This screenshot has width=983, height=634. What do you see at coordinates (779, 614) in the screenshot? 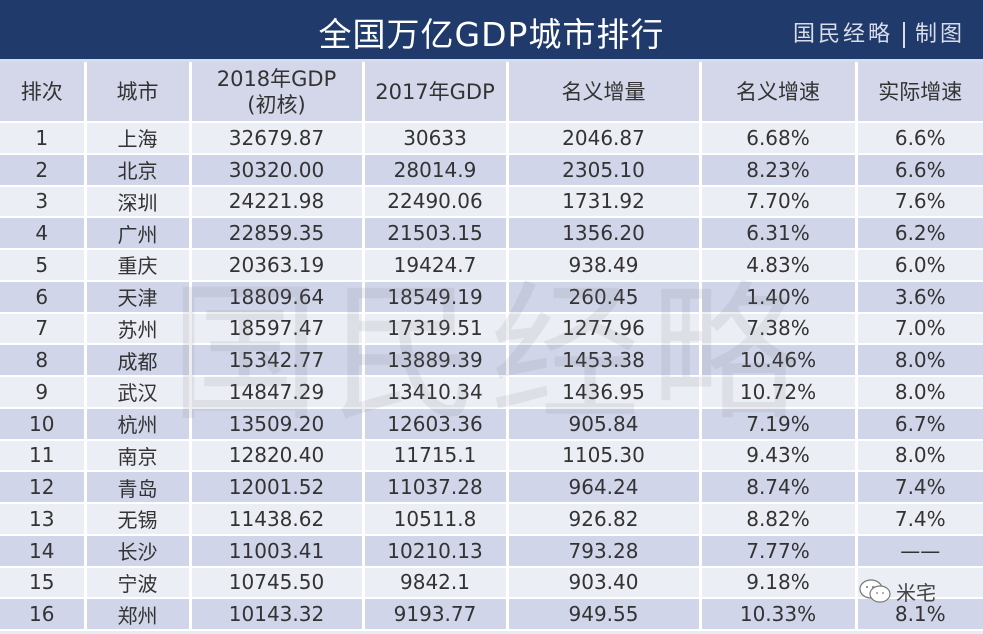
I see `cell-nominal-growth: 10.33%` at bounding box center [779, 614].